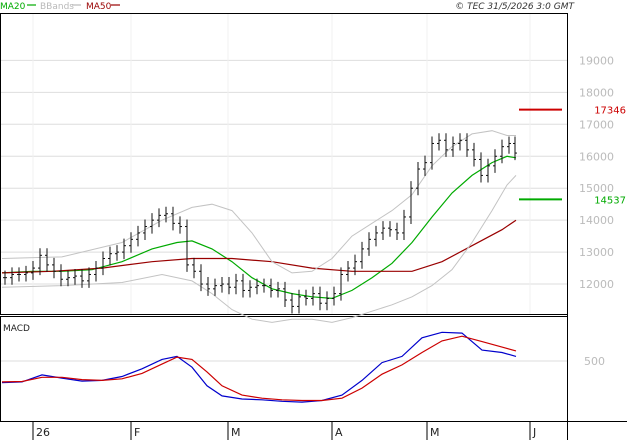 The width and height of the screenshot is (627, 440). I want to click on copyright-text: © TEC 31/5/2026 3:0 GMT, so click(515, 7).